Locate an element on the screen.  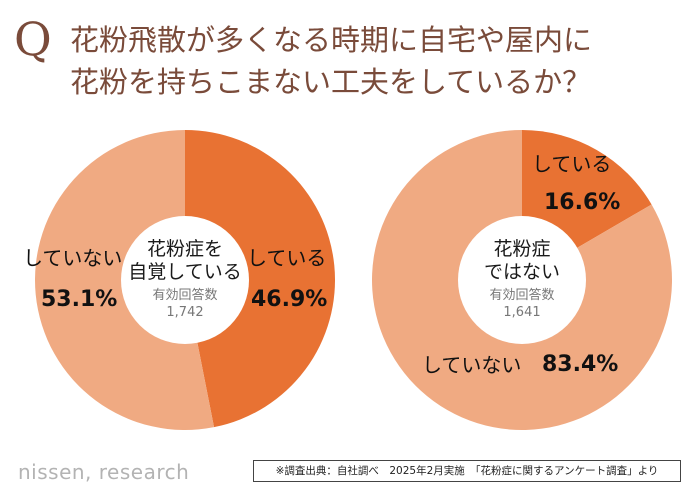
question-title-line2: 花粉を持ちこまない工夫をしているか？ is located at coordinates (331, 82).